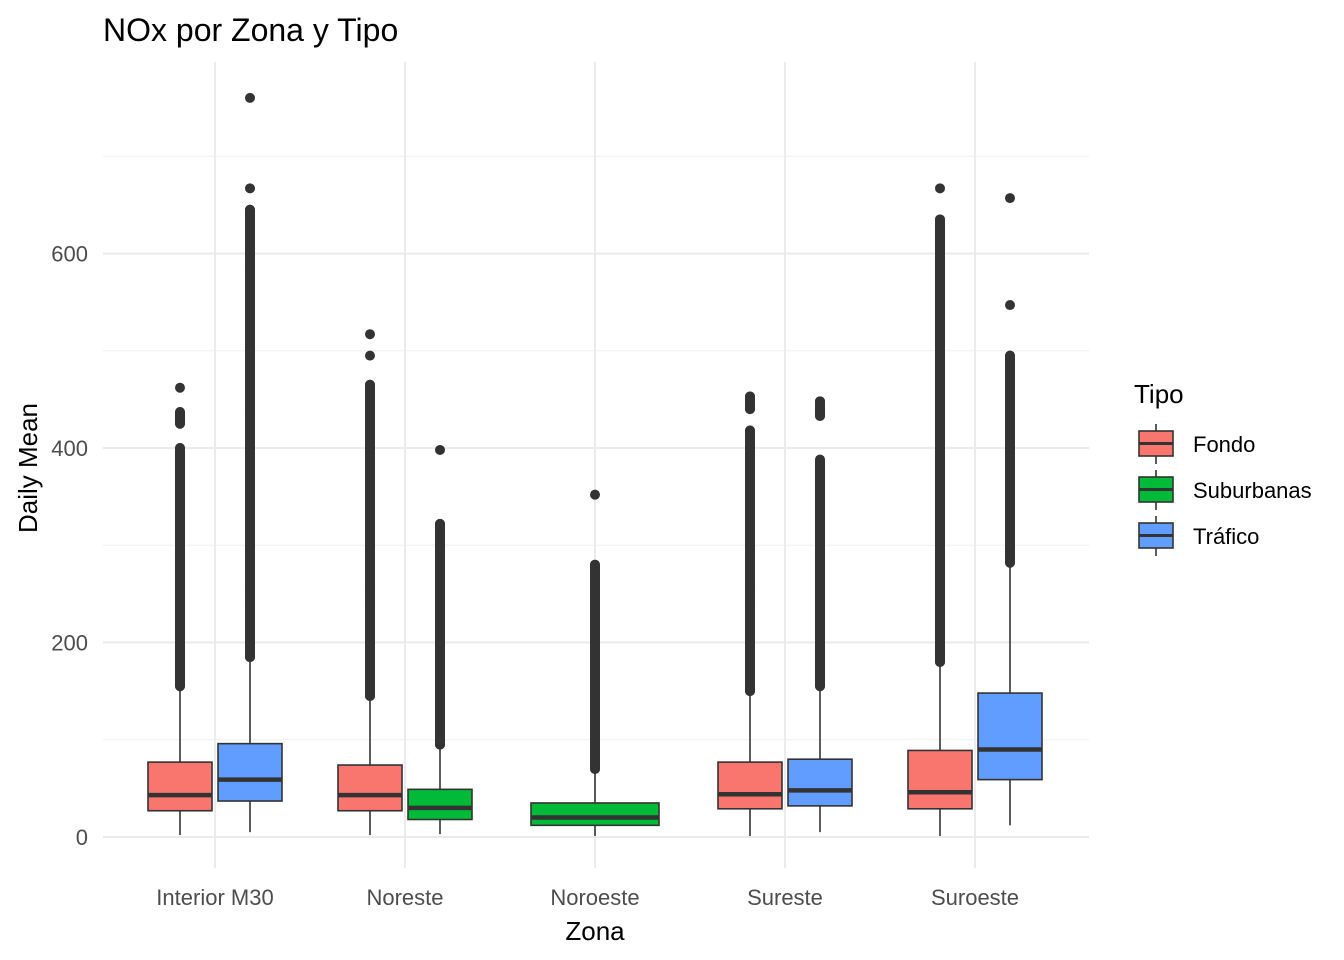 The width and height of the screenshot is (1344, 960). Describe the element at coordinates (1252, 490) in the screenshot. I see `legend-label: Suburbanas` at that location.